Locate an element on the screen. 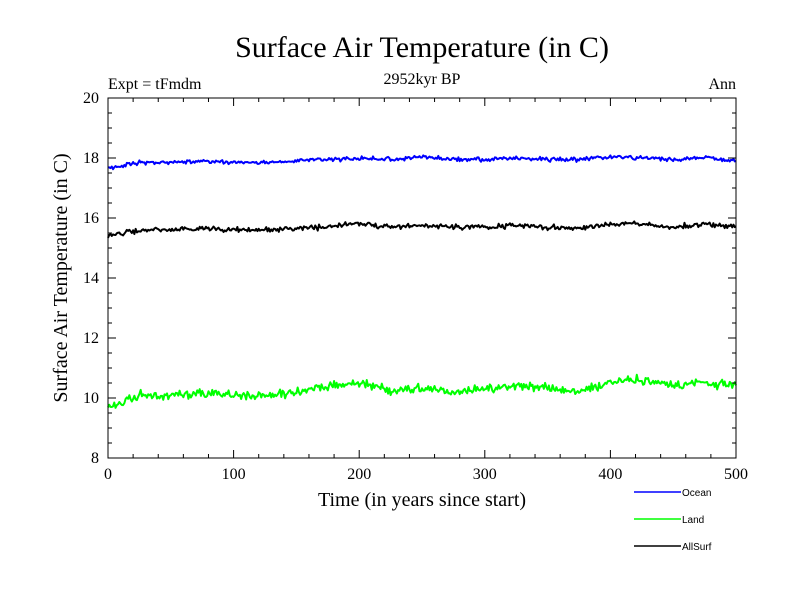 The width and height of the screenshot is (800, 600). x-tick-label: 500 is located at coordinates (736, 474).